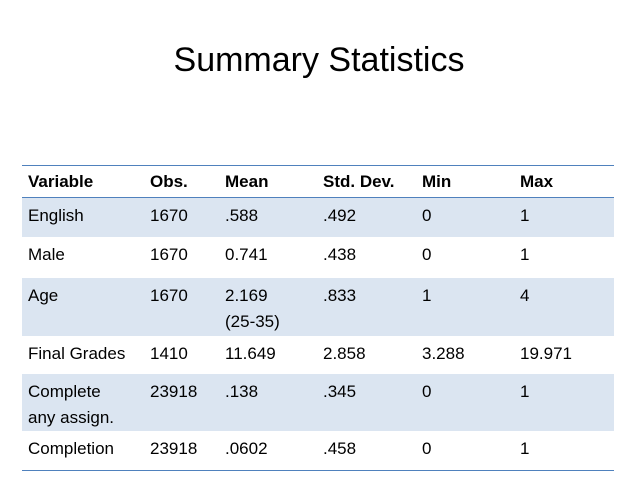  Describe the element at coordinates (250, 353) in the screenshot. I see `cell-mean: 11.649` at that location.